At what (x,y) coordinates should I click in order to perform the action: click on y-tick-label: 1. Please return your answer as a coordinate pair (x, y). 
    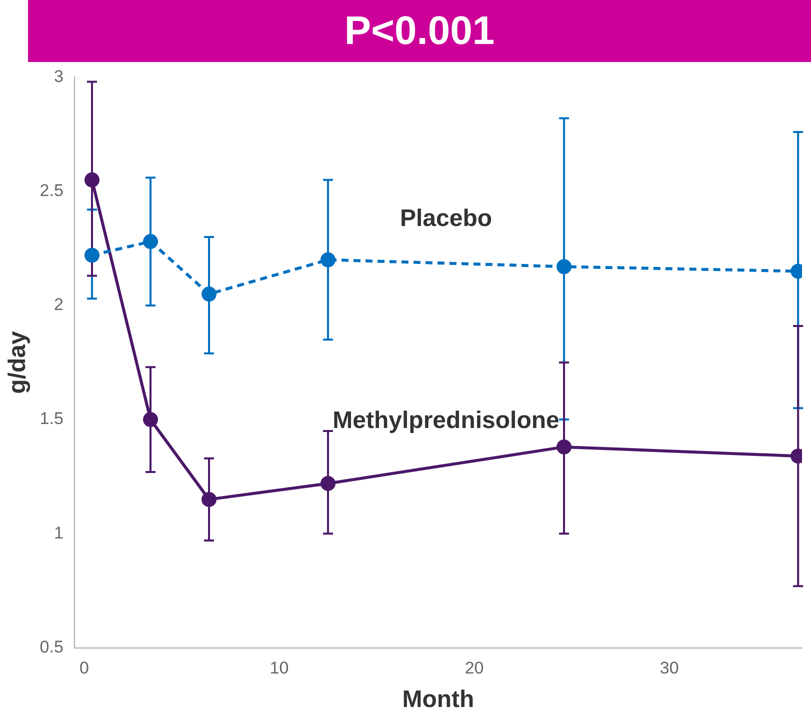
    Looking at the image, I should click on (59, 532).